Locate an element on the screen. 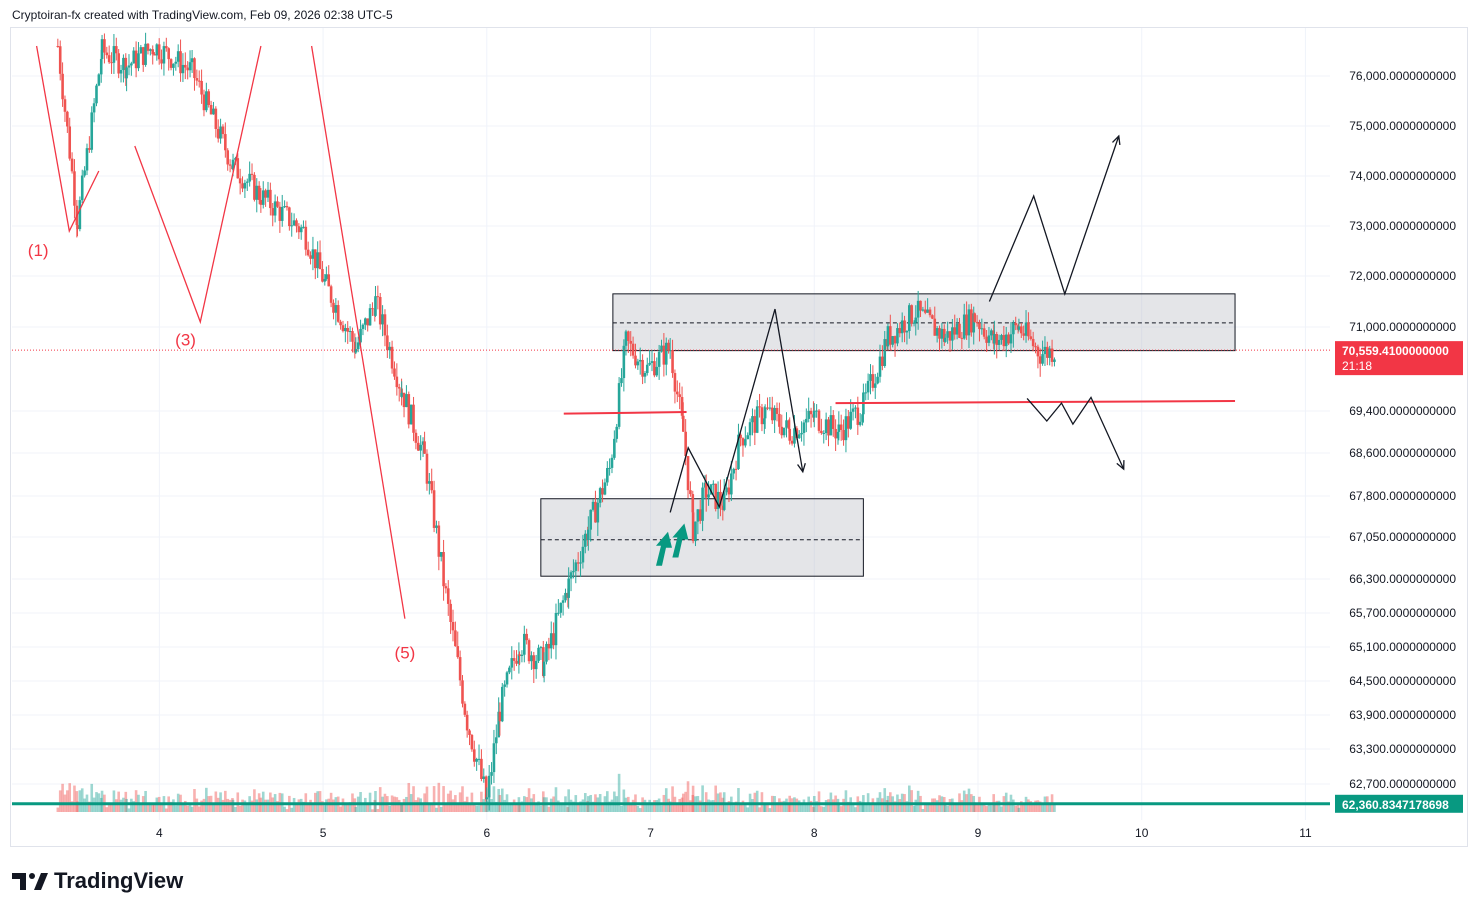  x-tick-label: 7 is located at coordinates (650, 833).